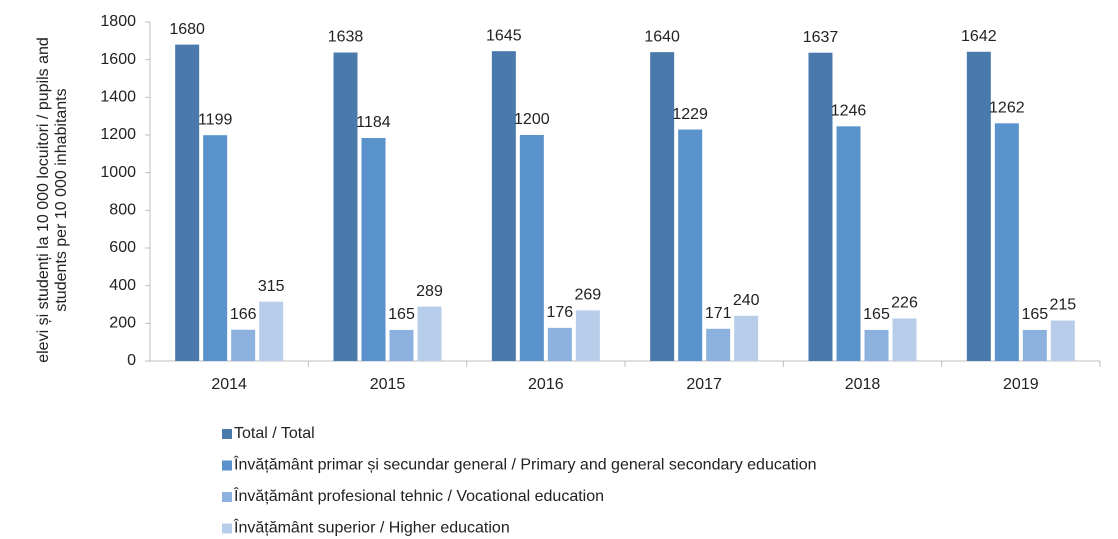 This screenshot has height=539, width=1118. What do you see at coordinates (1062, 305) in the screenshot?
I see `data-label: 215` at bounding box center [1062, 305].